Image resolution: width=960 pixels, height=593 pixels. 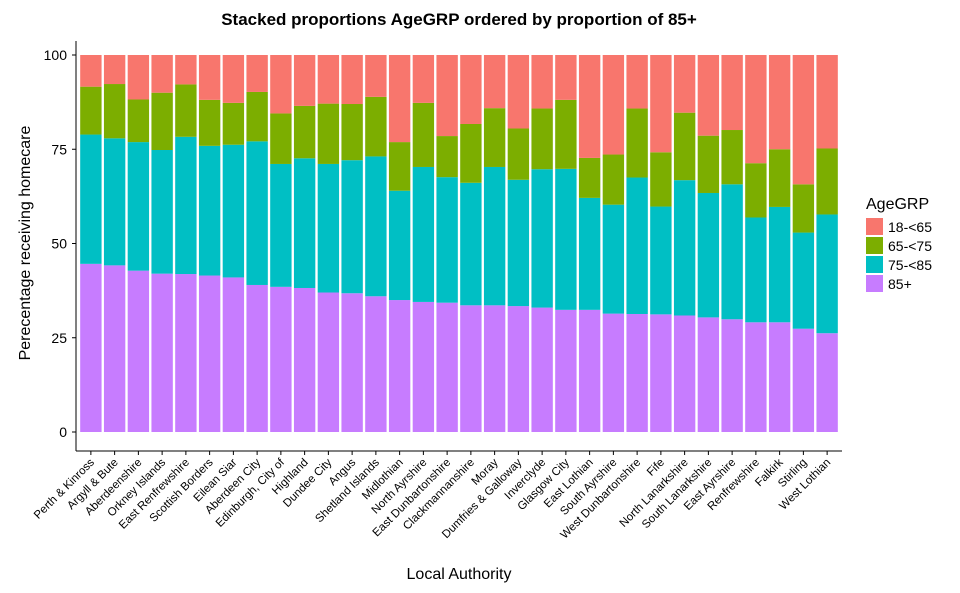 I want to click on y-tick-label: 100, so click(x=56, y=55).